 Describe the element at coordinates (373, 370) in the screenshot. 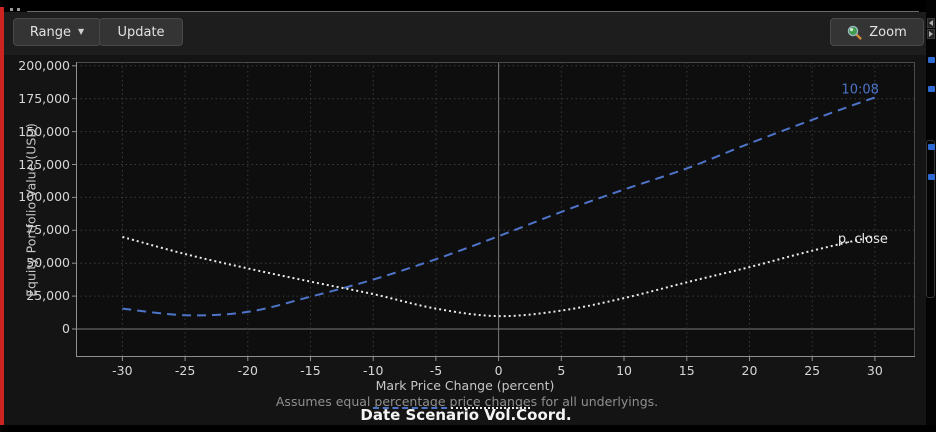

I see `x-tick-label: -10` at that location.